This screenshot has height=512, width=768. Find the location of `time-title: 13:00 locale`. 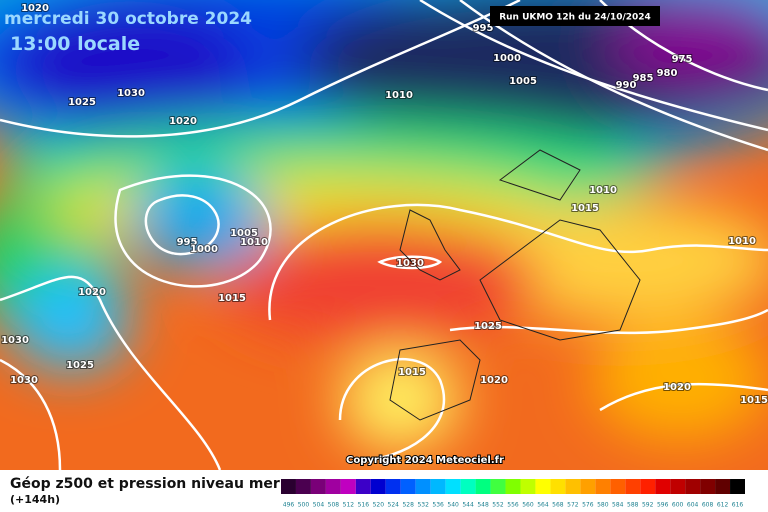

time-title: 13:00 locale is located at coordinates (75, 44).